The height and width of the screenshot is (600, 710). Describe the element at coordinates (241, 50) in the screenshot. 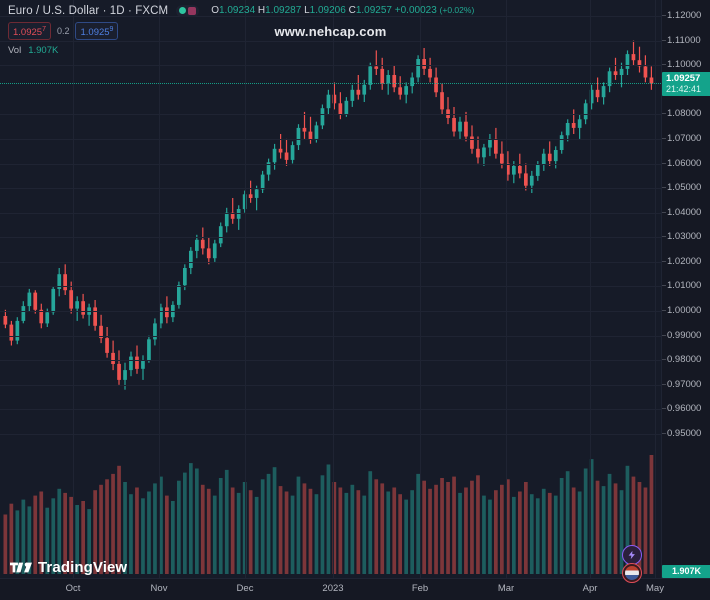

I see `volume-legend: Vol 1.907K` at that location.